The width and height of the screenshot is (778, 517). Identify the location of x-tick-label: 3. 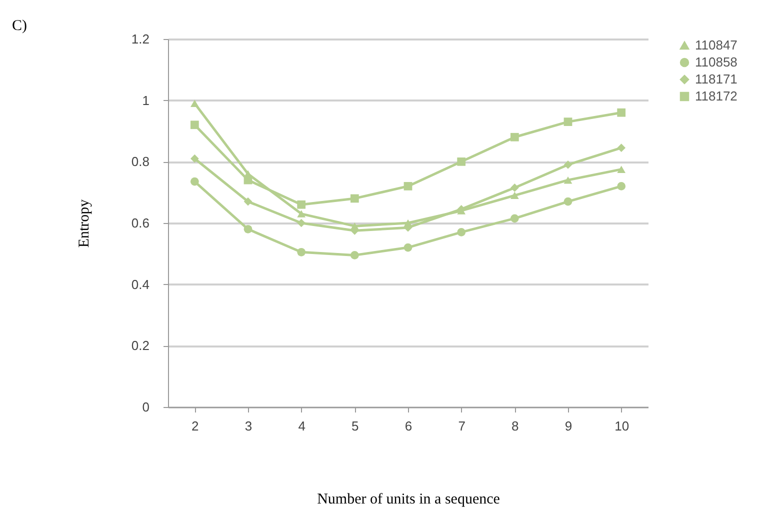
(248, 426).